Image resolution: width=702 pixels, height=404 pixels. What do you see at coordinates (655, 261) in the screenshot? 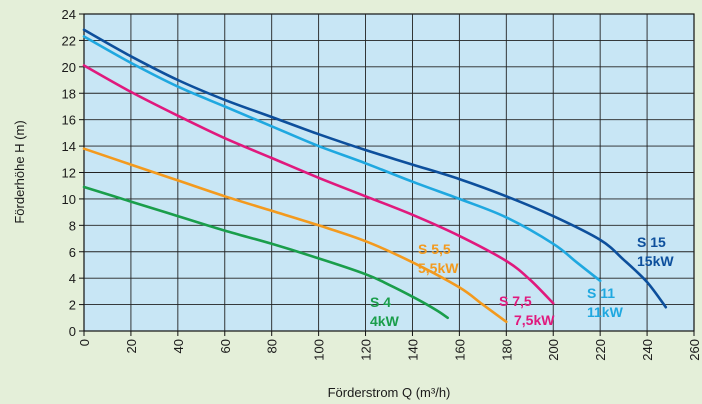
I see `curve-label-s15-power: 15kW` at bounding box center [655, 261].